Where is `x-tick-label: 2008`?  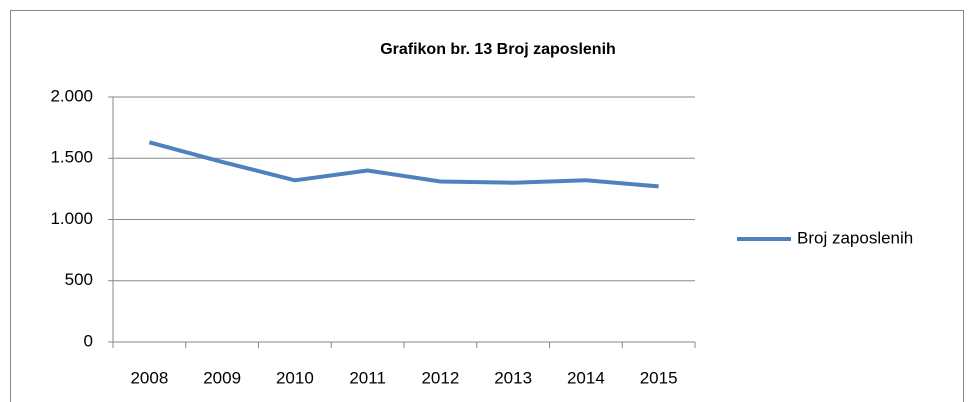
x-tick-label: 2008 is located at coordinates (149, 377).